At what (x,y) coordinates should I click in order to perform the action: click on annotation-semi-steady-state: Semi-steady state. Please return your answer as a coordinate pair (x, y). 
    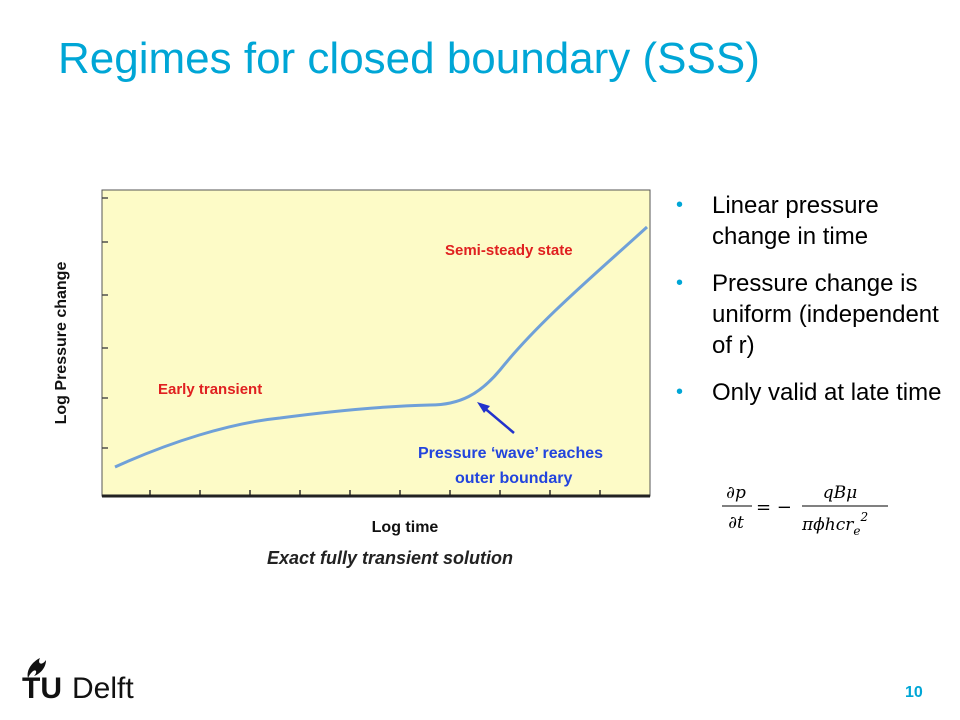
    Looking at the image, I should click on (509, 250).